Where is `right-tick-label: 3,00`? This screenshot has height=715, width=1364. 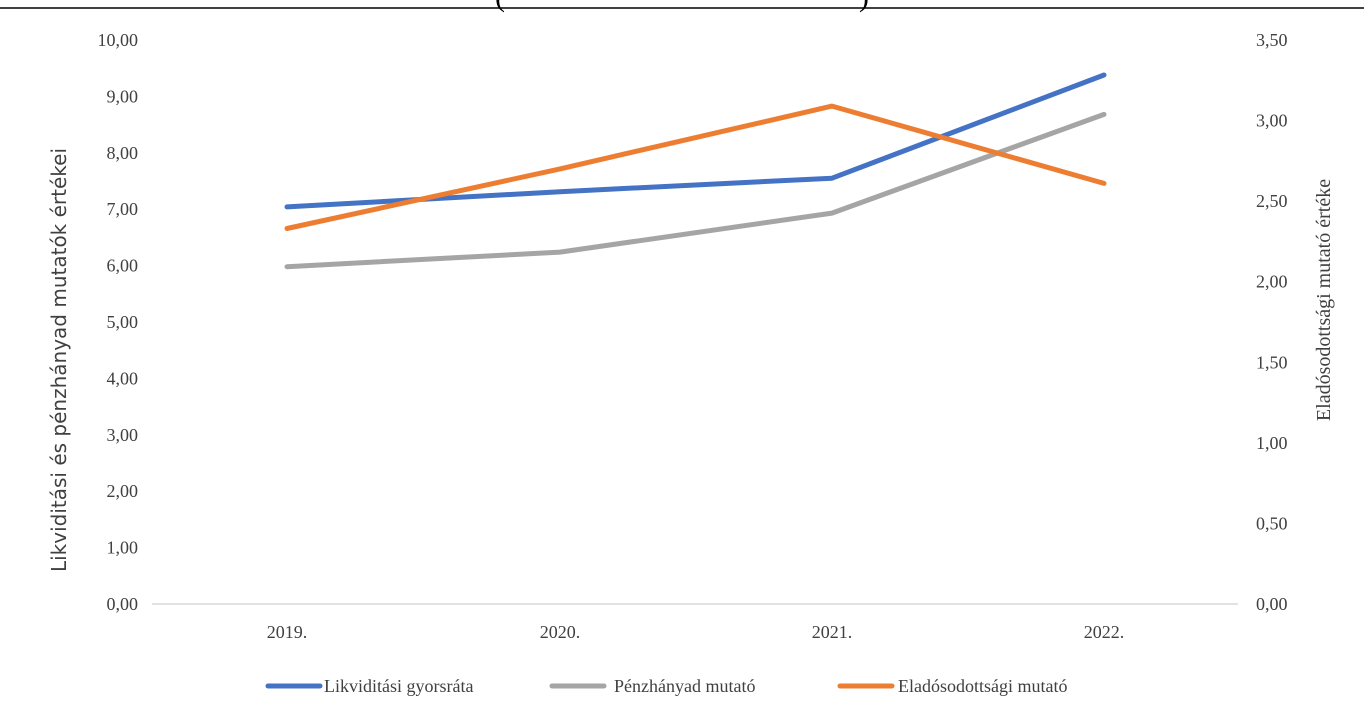
right-tick-label: 3,00 is located at coordinates (1272, 121).